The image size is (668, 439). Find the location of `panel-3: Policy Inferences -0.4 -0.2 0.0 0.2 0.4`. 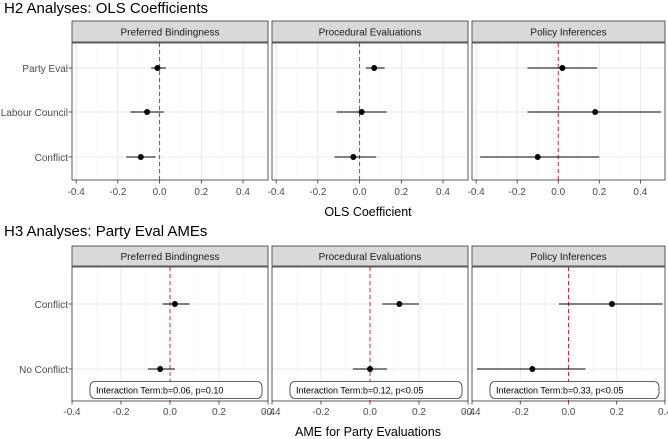

panel-3: Policy Inferences -0.4 -0.2 0.0 0.2 0.4 is located at coordinates (566, 109).